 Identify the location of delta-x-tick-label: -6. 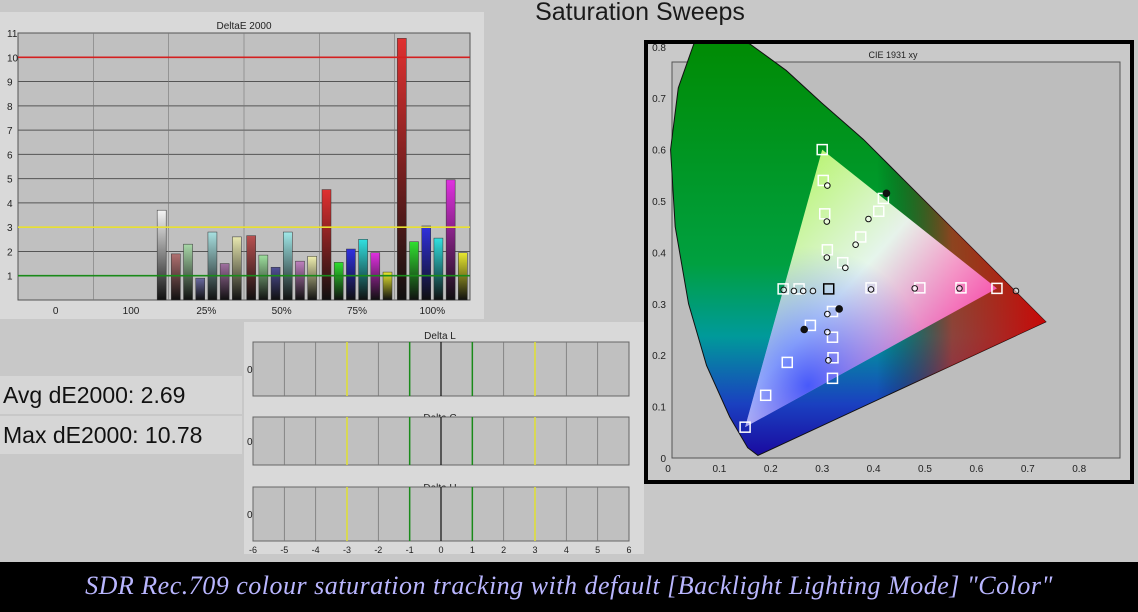
(253, 549).